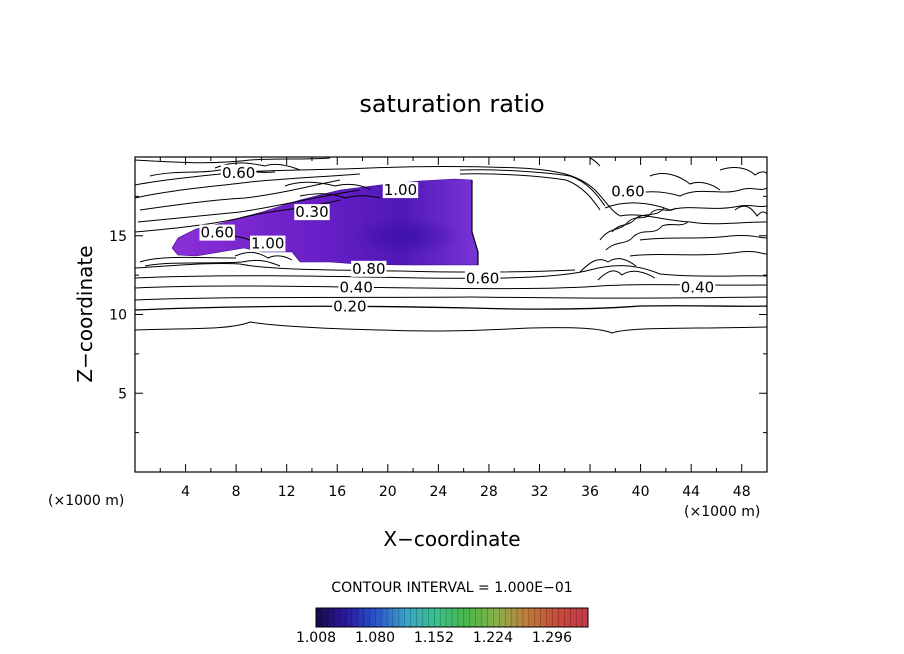 The image size is (904, 654). What do you see at coordinates (85, 313) in the screenshot?
I see `y-axis-label: Z−coordinate` at bounding box center [85, 313].